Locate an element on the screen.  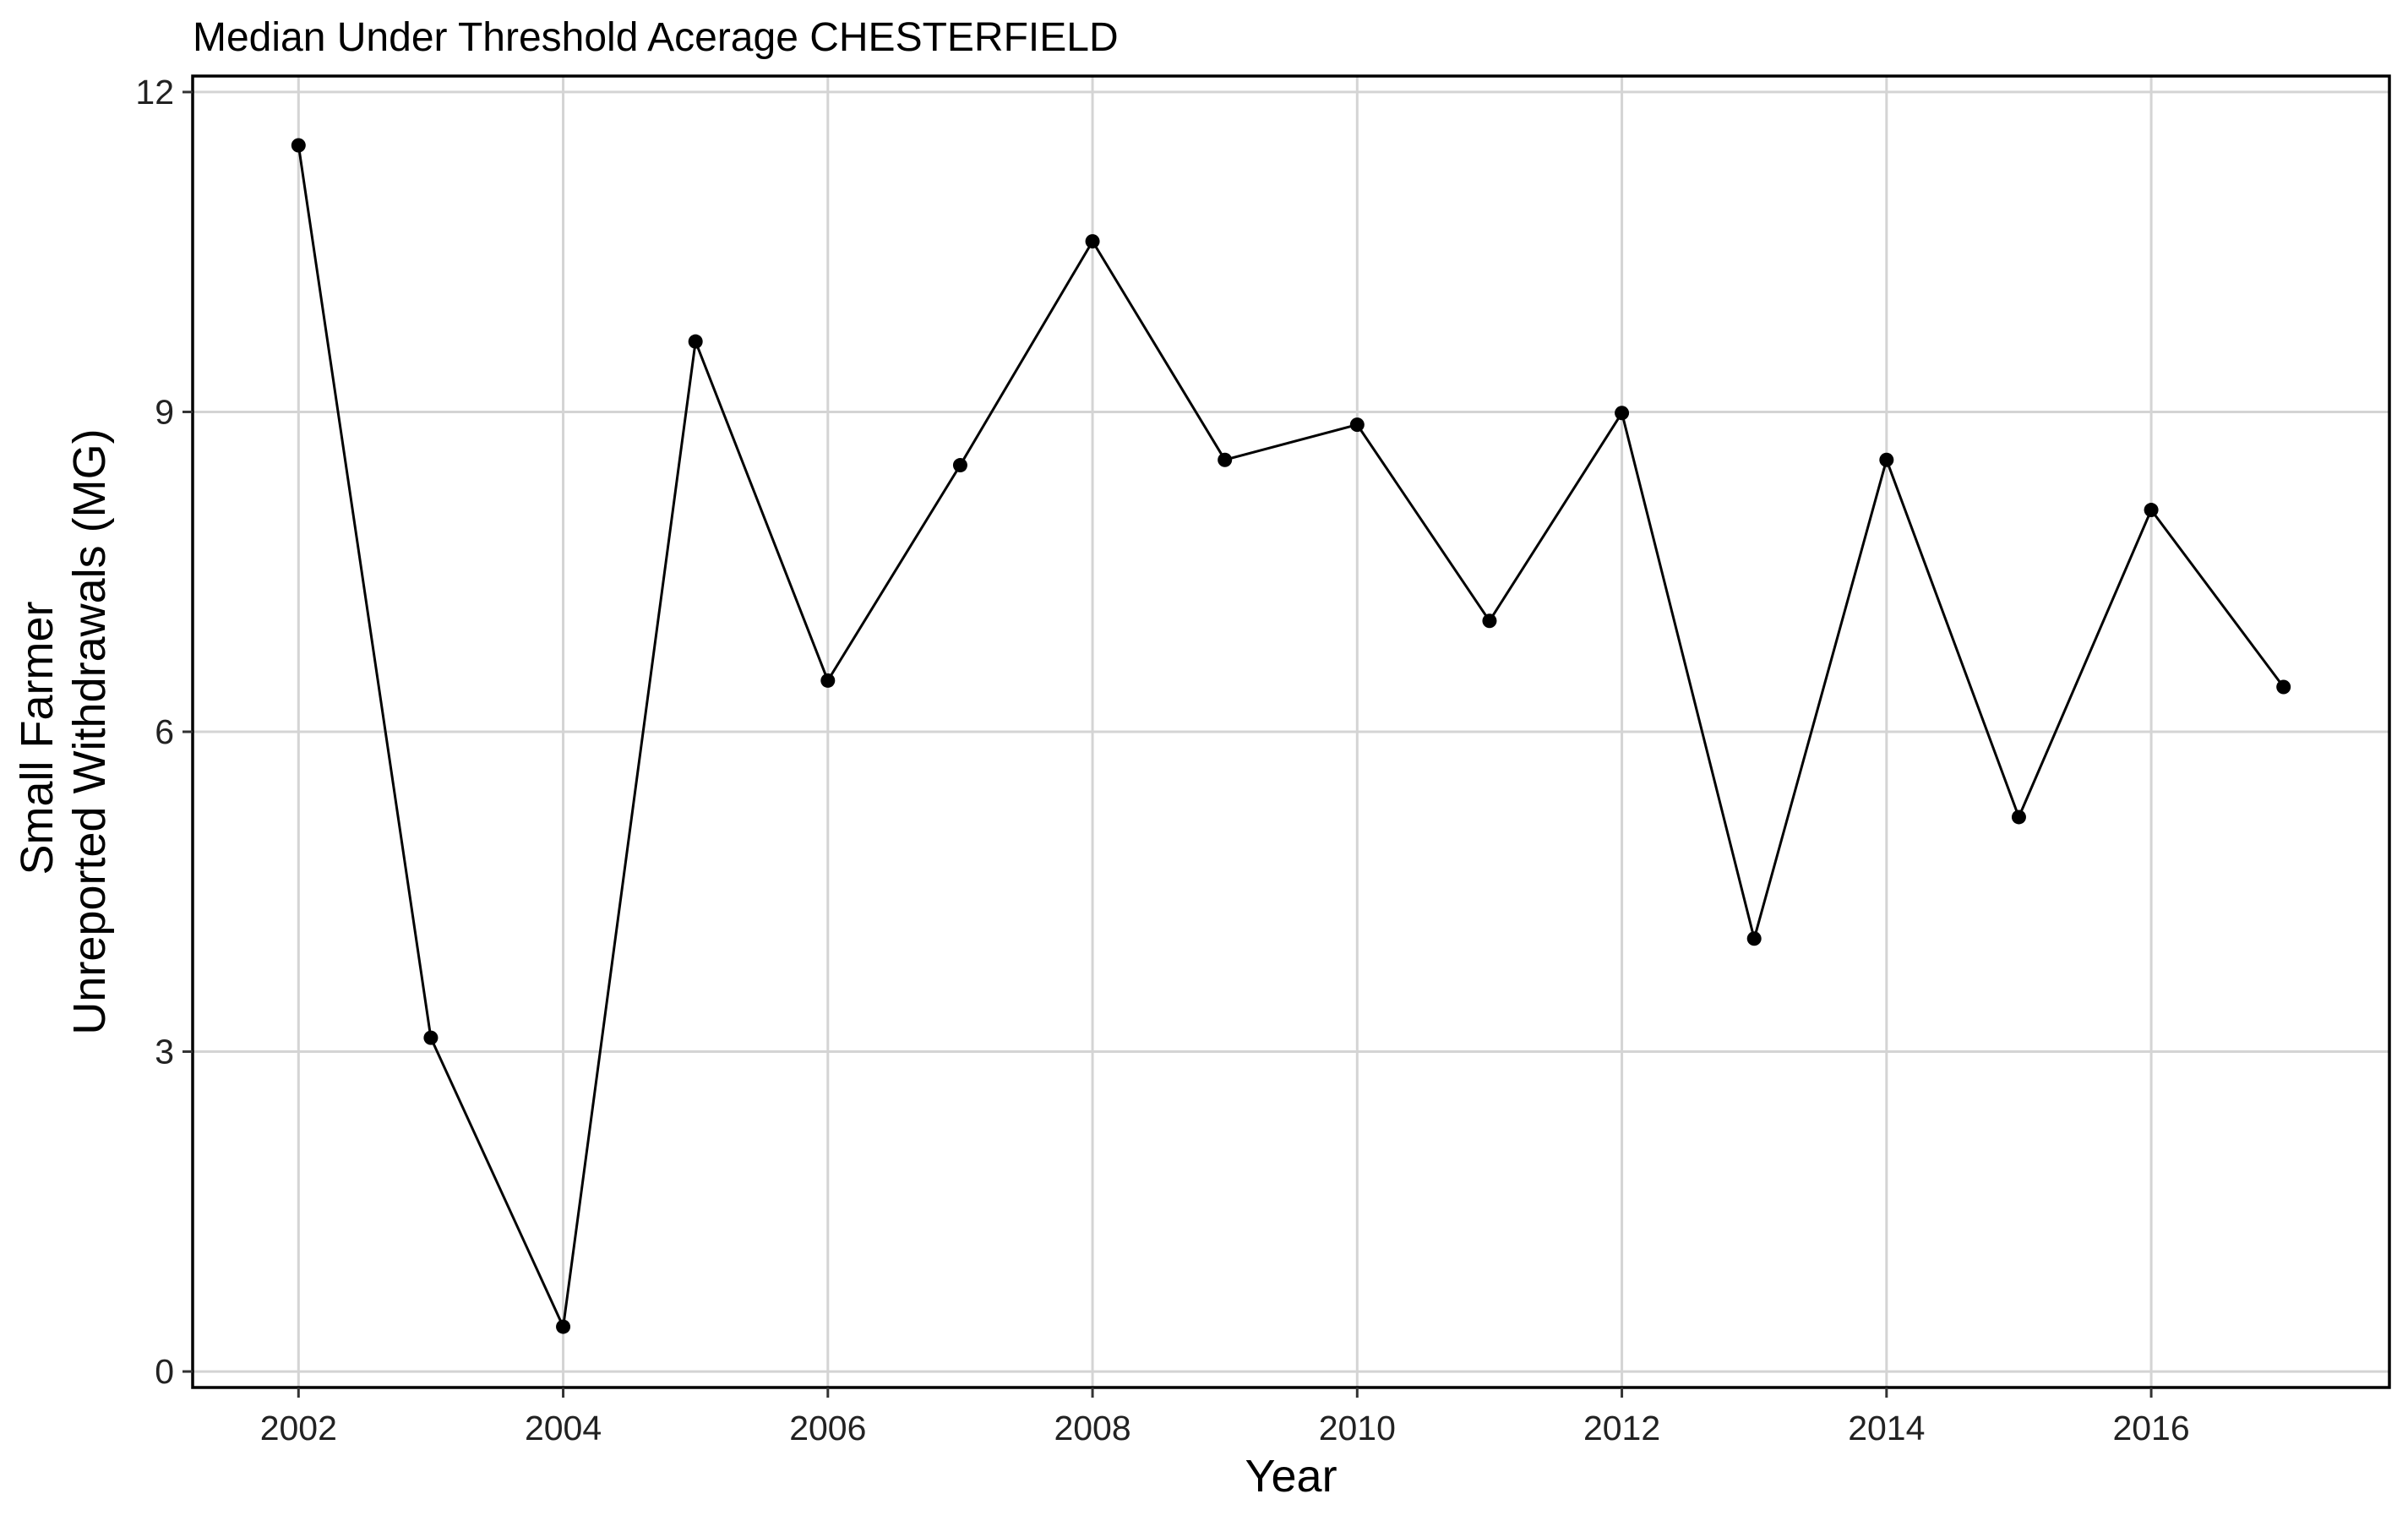
y-tick-label: 12 is located at coordinates (154, 92).